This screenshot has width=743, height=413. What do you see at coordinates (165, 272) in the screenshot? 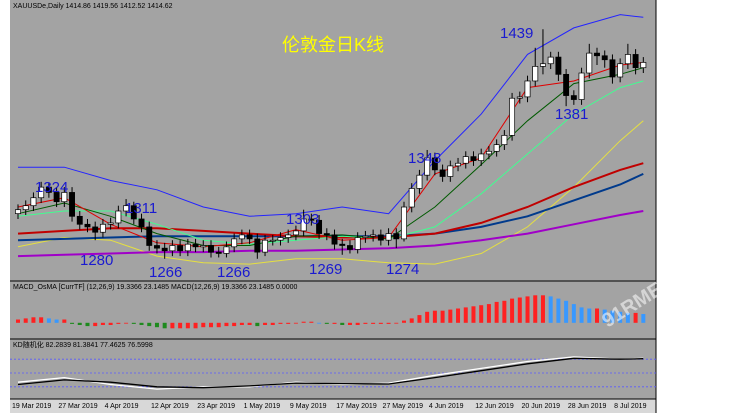
I see `price-annotation: 1266` at bounding box center [165, 272].